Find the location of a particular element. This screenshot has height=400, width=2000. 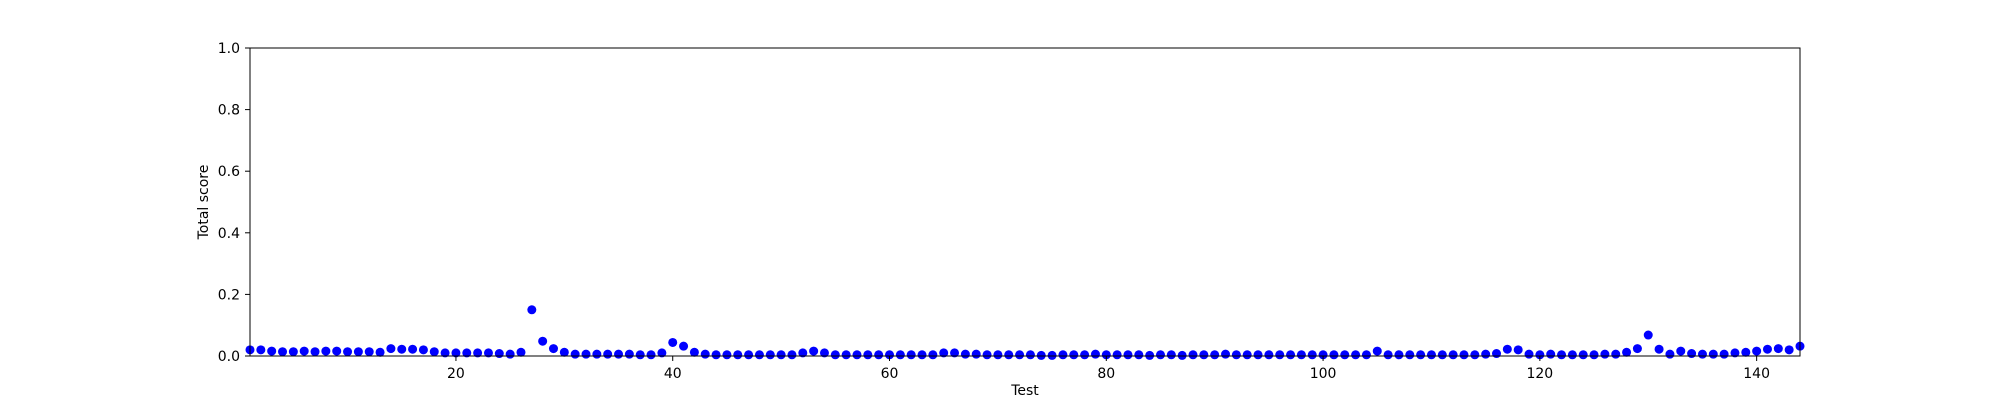

y-tick-label: 0.0 is located at coordinates (229, 357).